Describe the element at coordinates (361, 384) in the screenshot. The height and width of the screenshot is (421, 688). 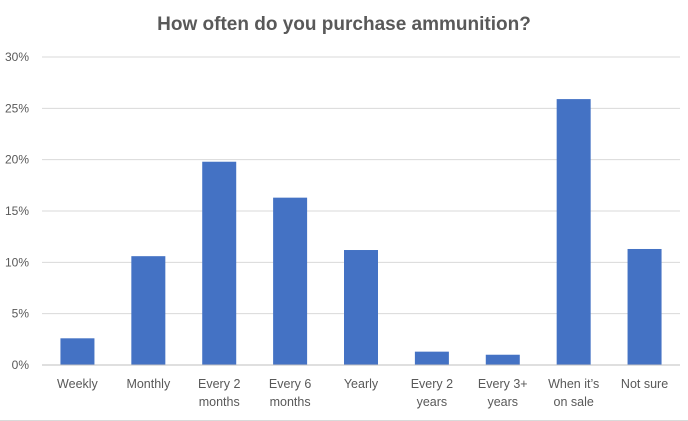
I see `x-category-label: Yearly` at that location.